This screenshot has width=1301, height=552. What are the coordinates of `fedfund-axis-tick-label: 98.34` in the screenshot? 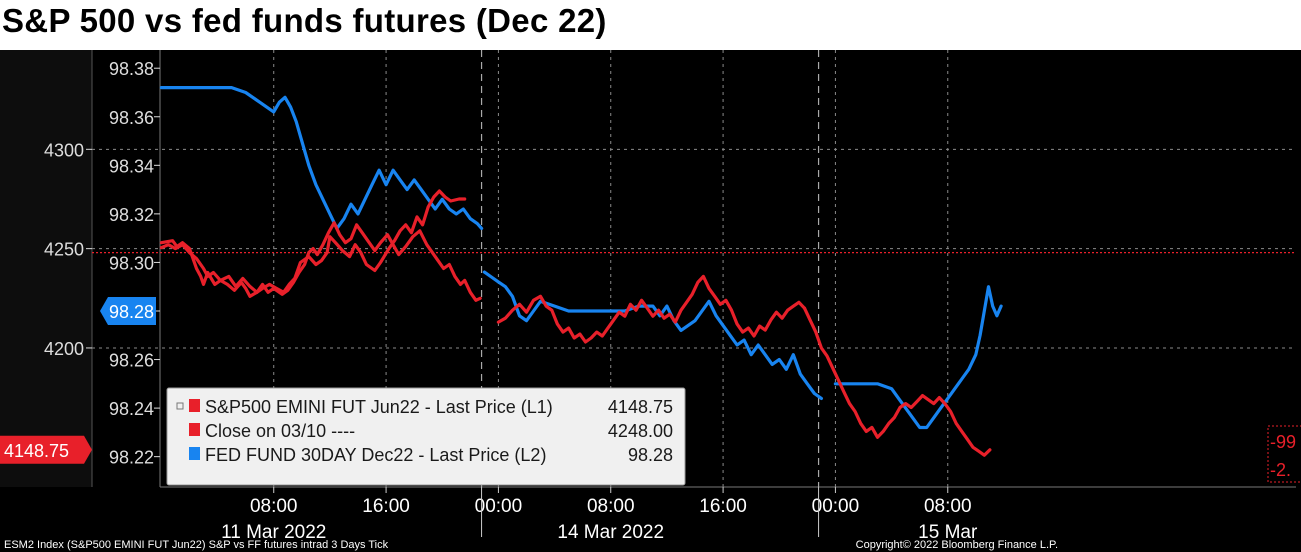 It's located at (131, 166).